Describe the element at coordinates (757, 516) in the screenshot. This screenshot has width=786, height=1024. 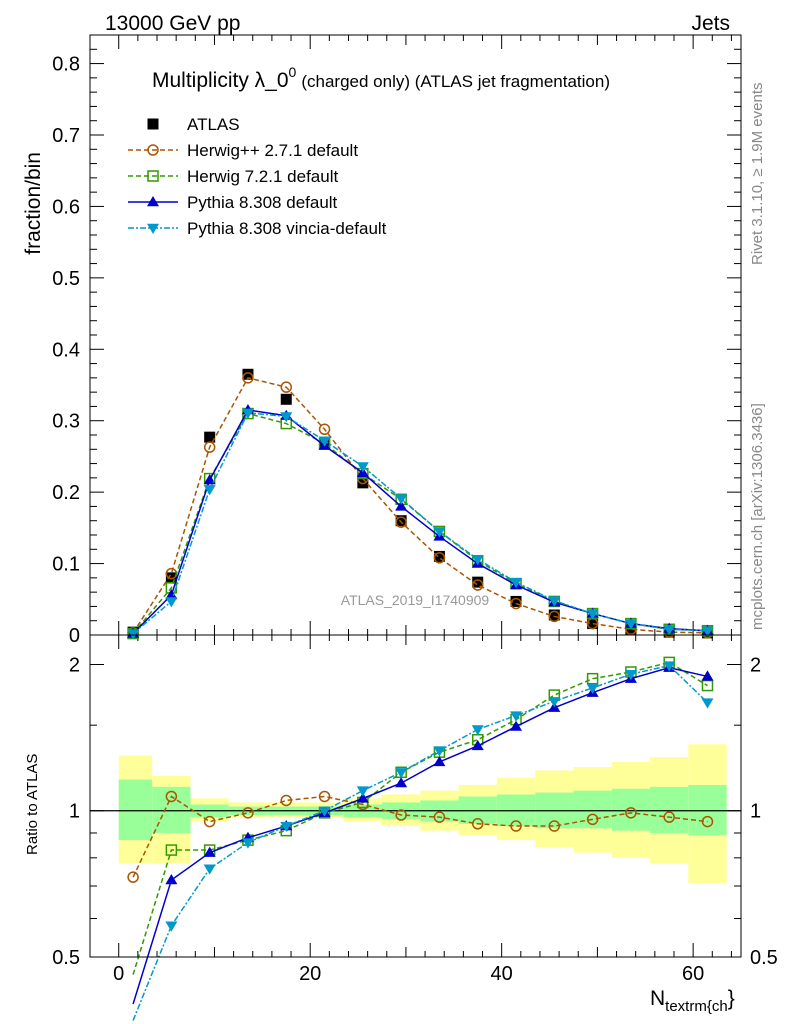
I see `mcplots-label: mcplots.cern.ch [arXiv:1306.3436]` at that location.